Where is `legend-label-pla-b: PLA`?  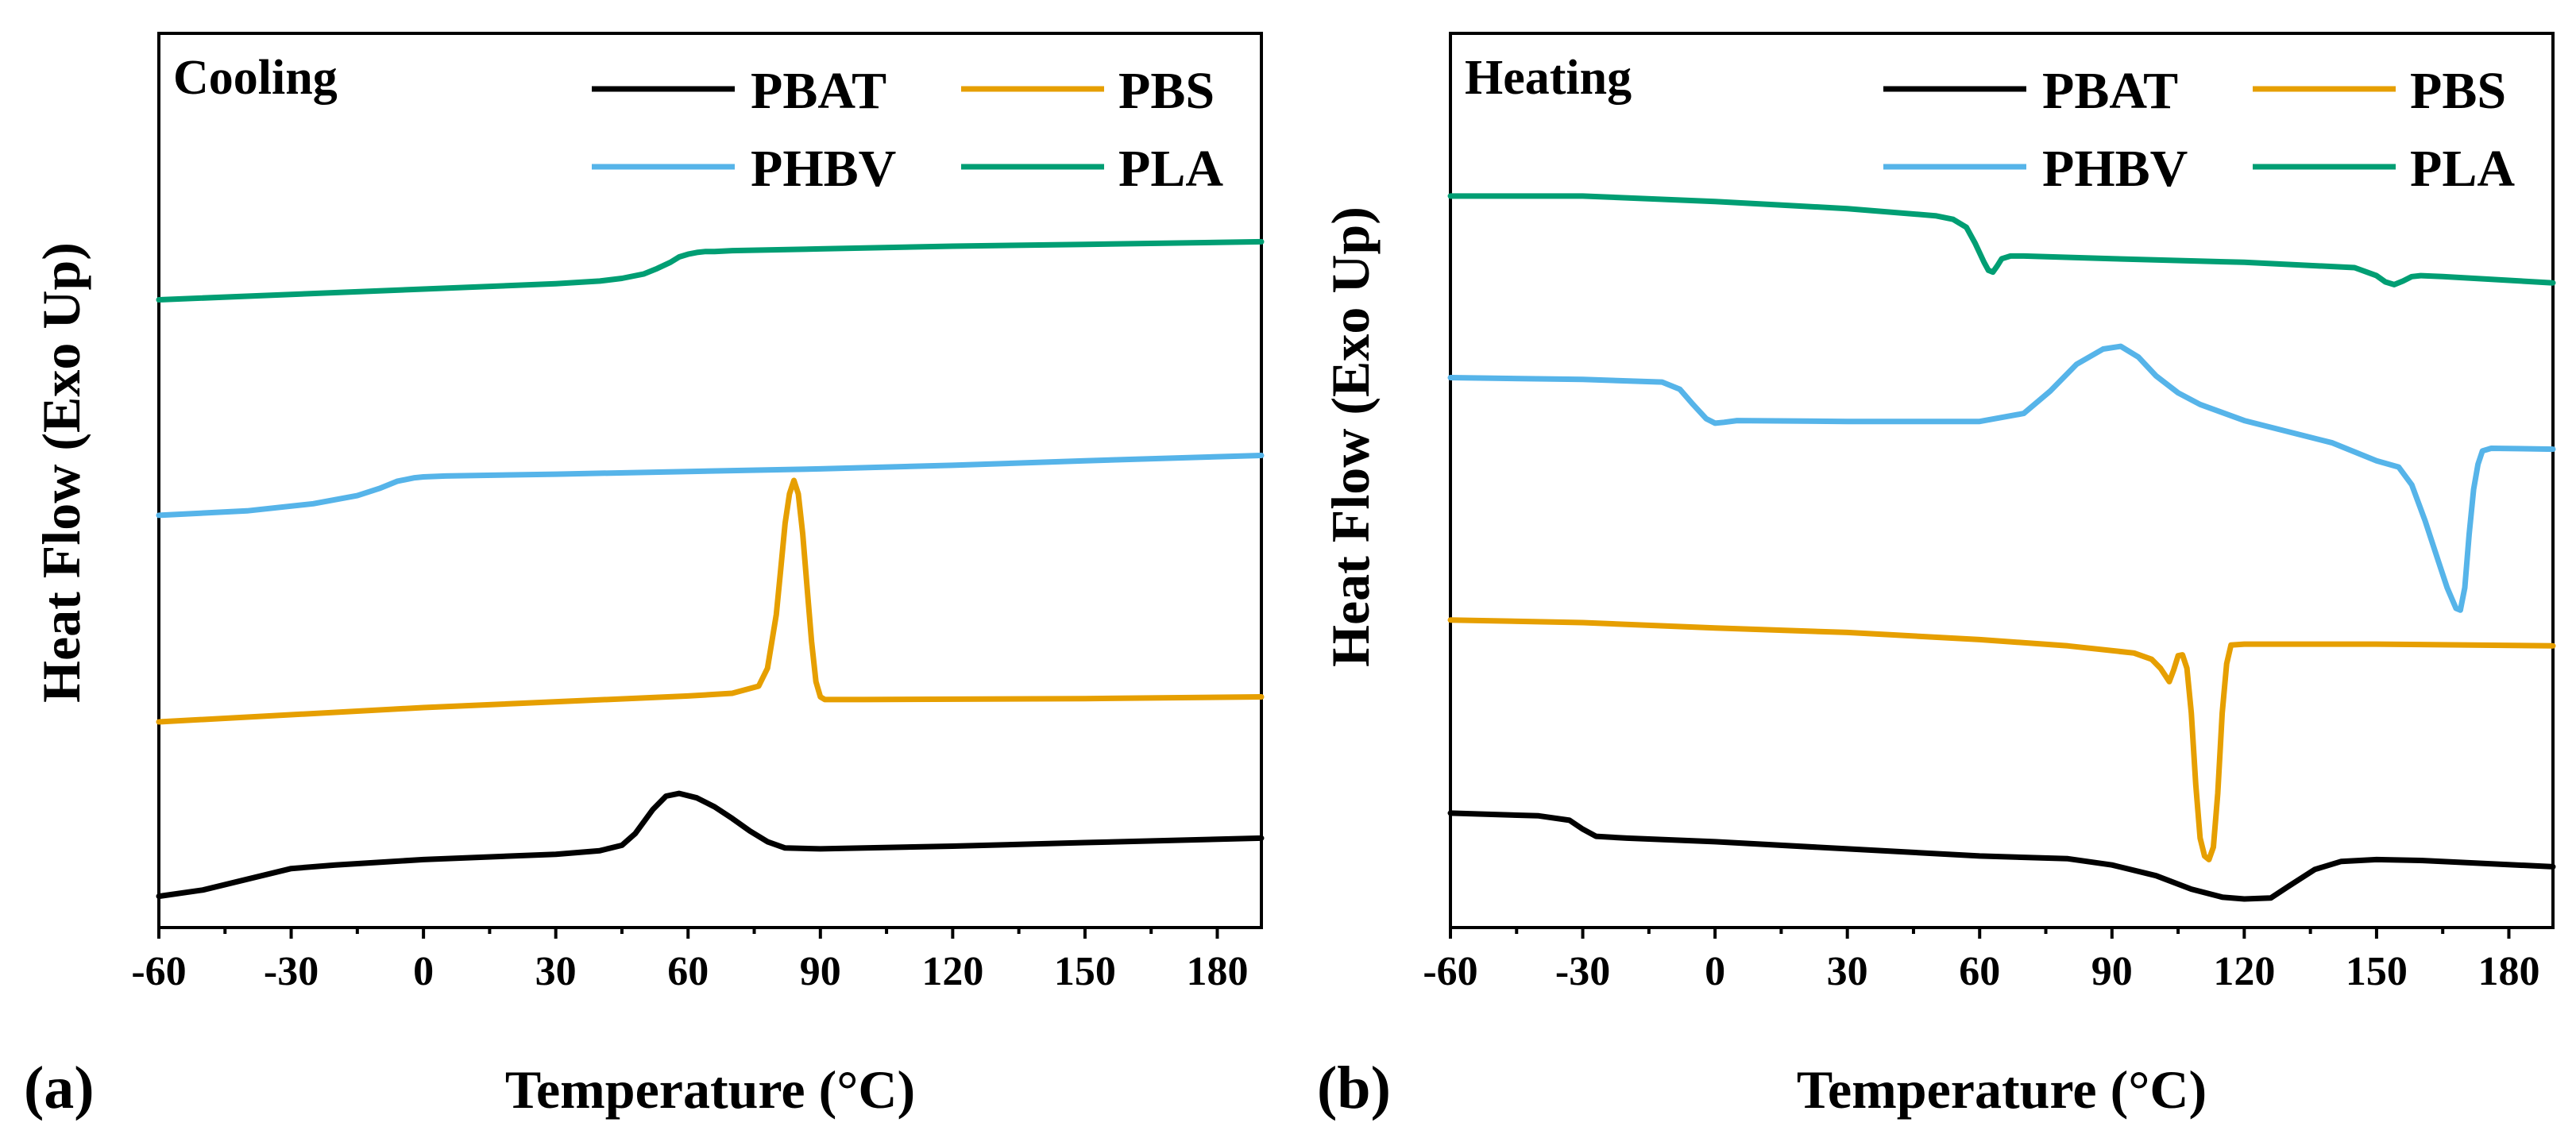
legend-label-pla-b: PLA is located at coordinates (2462, 169).